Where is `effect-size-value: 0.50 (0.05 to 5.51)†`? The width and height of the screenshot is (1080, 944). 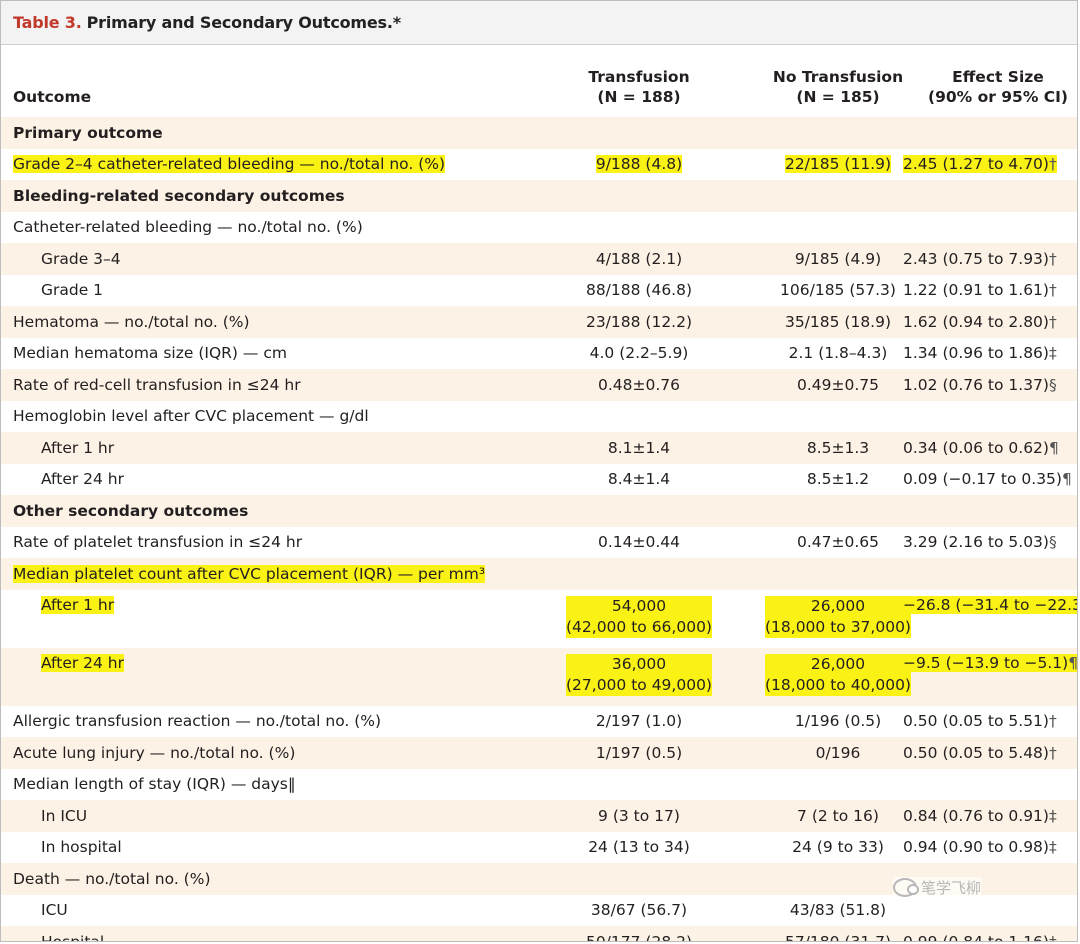
effect-size-value: 0.50 (0.05 to 5.51)† is located at coordinates (980, 721).